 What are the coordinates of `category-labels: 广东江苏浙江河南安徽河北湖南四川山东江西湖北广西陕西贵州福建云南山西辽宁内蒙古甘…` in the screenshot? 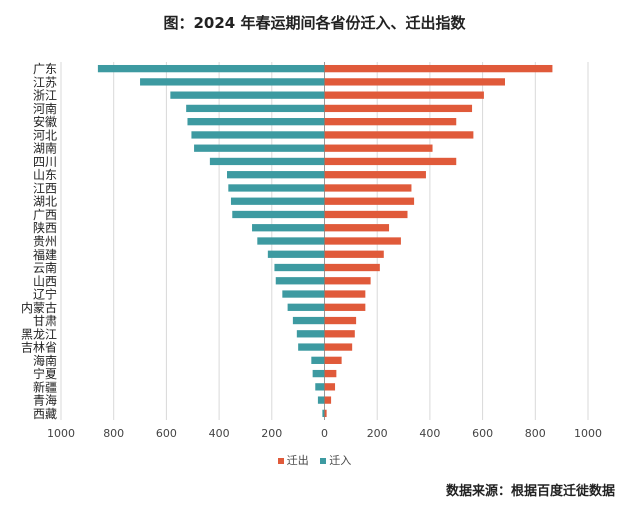 It's located at (39, 241).